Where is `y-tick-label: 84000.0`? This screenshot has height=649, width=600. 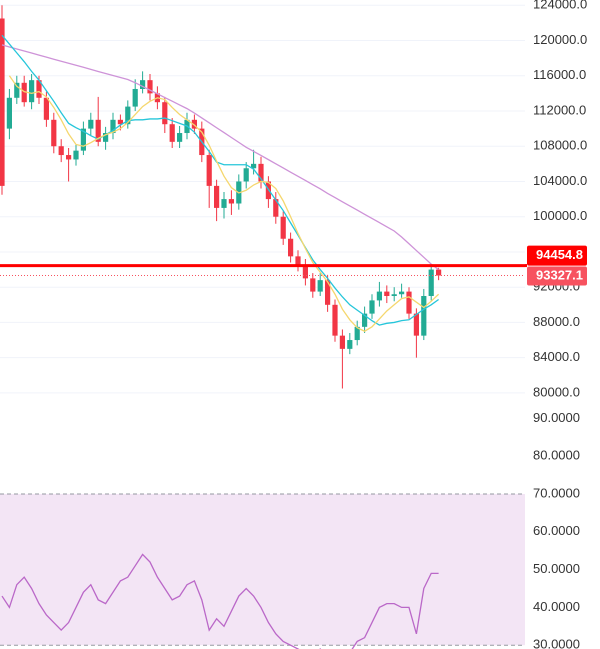 y-tick-label: 84000.0 is located at coordinates (556, 356).